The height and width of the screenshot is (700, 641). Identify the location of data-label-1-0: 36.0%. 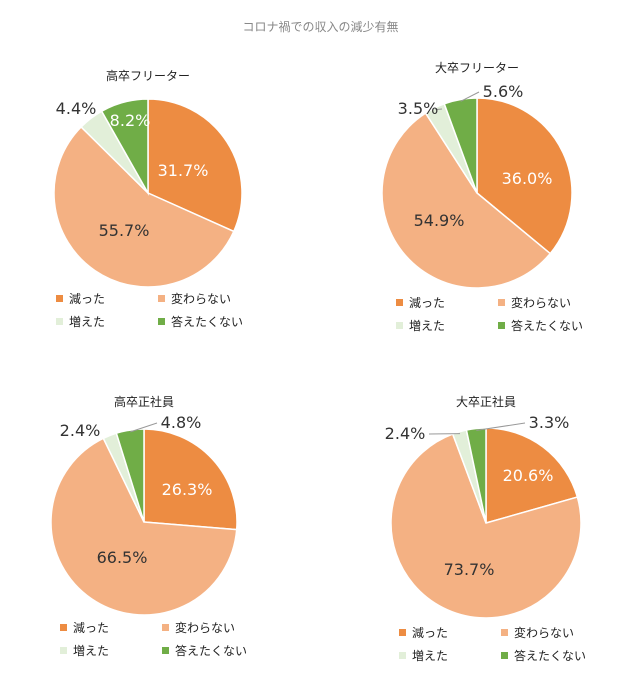
(527, 178).